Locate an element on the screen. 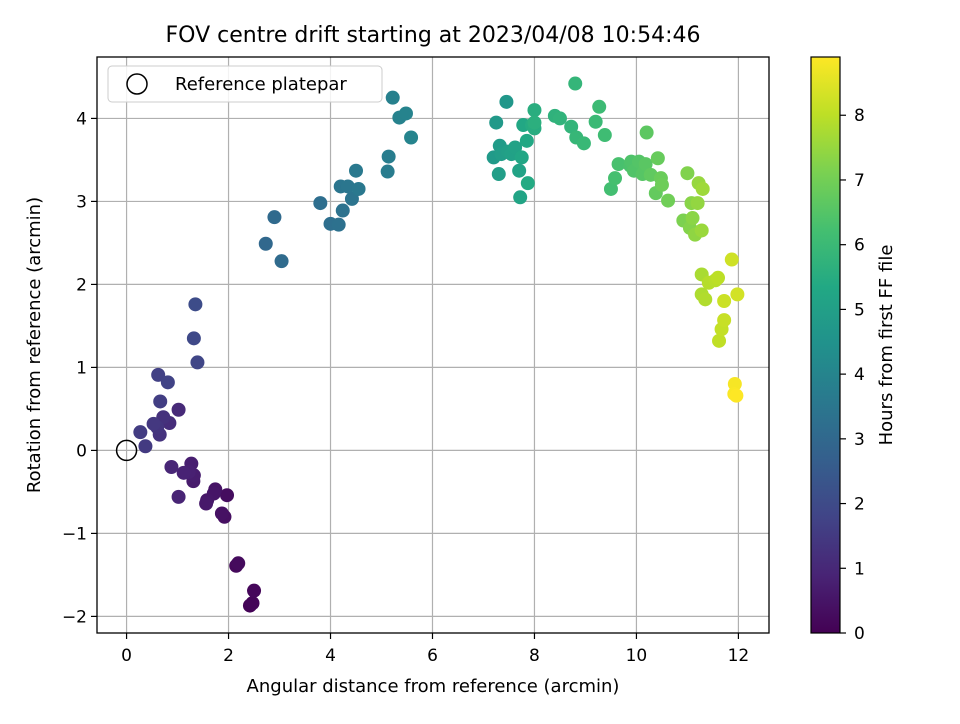  colorbar-tick-label: 0 is located at coordinates (859, 634).